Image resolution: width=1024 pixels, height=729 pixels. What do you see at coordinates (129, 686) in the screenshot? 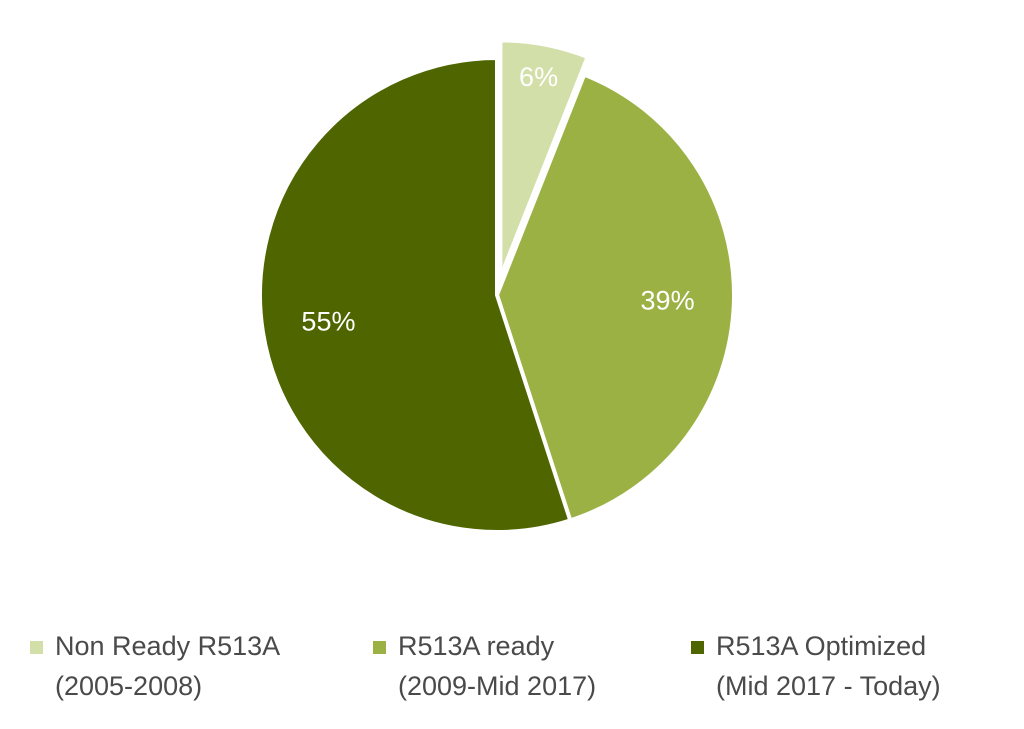
I see `legend-sublabel-non-ready: (2005-2008)` at bounding box center [129, 686].